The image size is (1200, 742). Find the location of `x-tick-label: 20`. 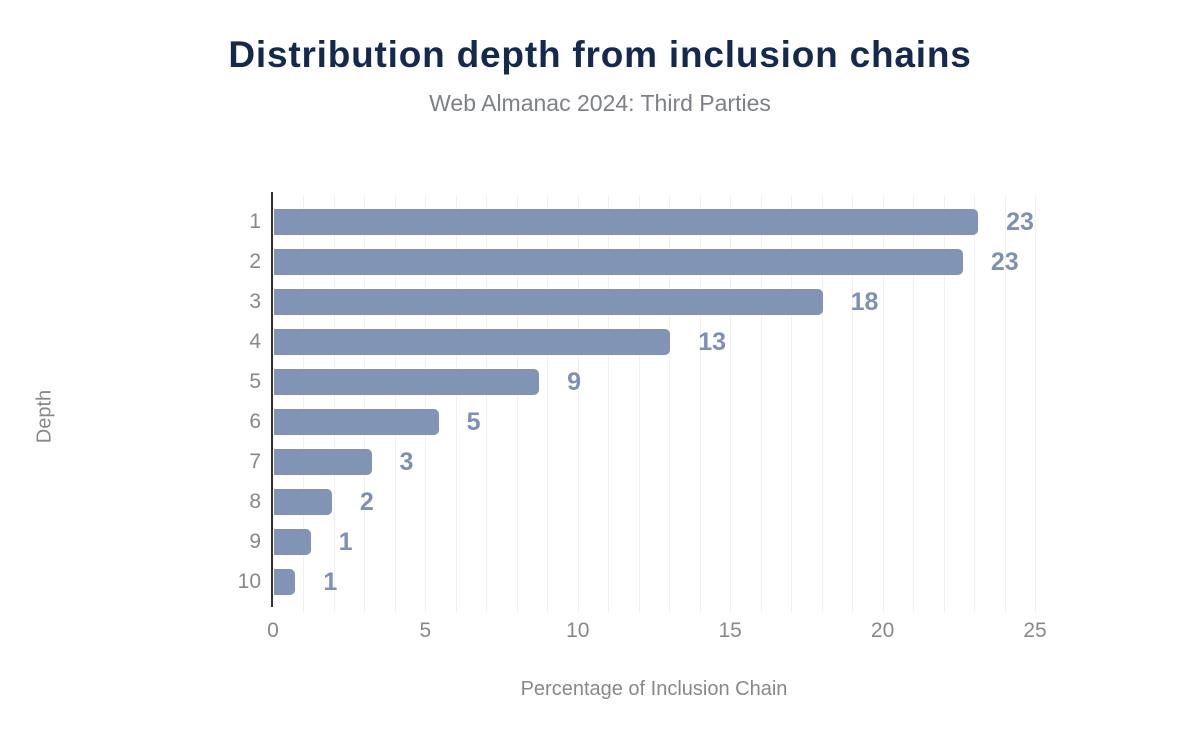

x-tick-label: 20 is located at coordinates (882, 630).